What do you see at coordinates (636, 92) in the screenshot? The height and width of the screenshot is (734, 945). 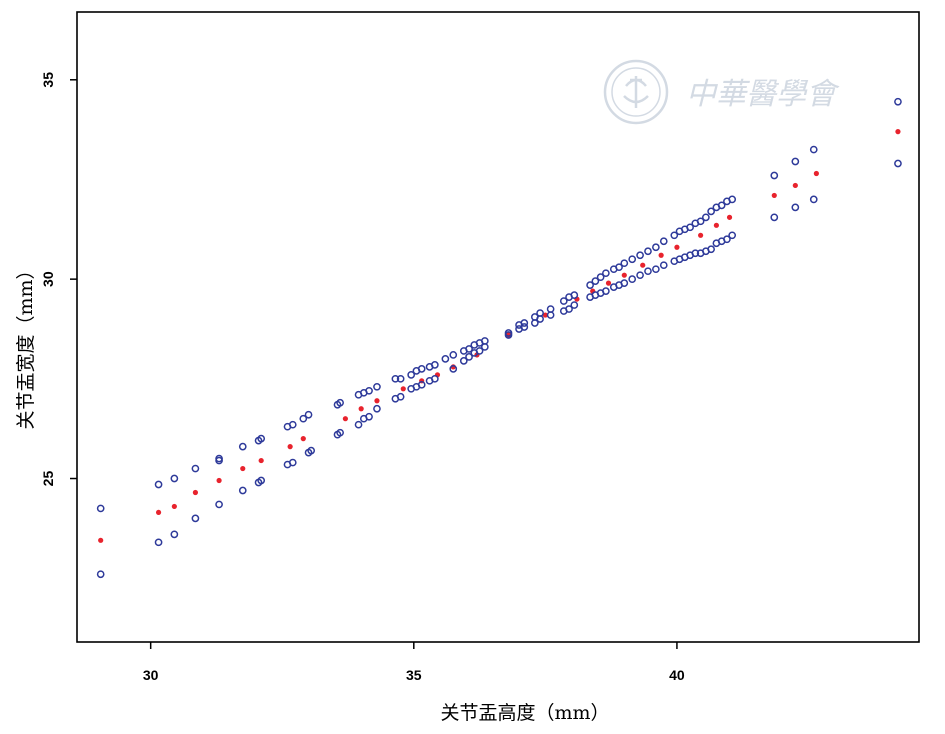 I see `cma-emblem-icon` at bounding box center [636, 92].